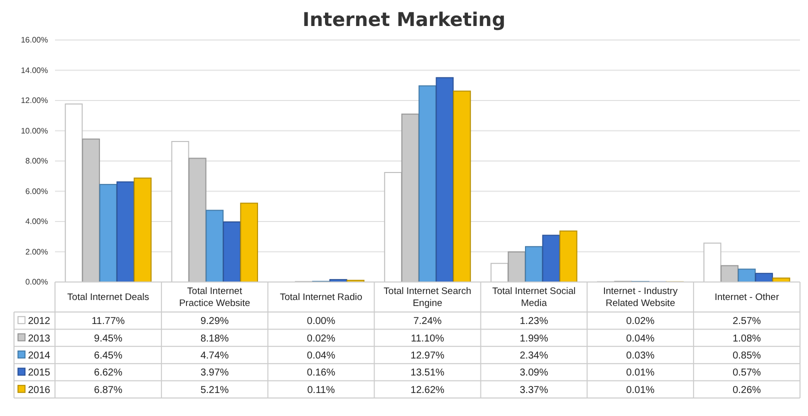  Describe the element at coordinates (404, 20) in the screenshot. I see `chart-title: Internet Marketing` at that location.